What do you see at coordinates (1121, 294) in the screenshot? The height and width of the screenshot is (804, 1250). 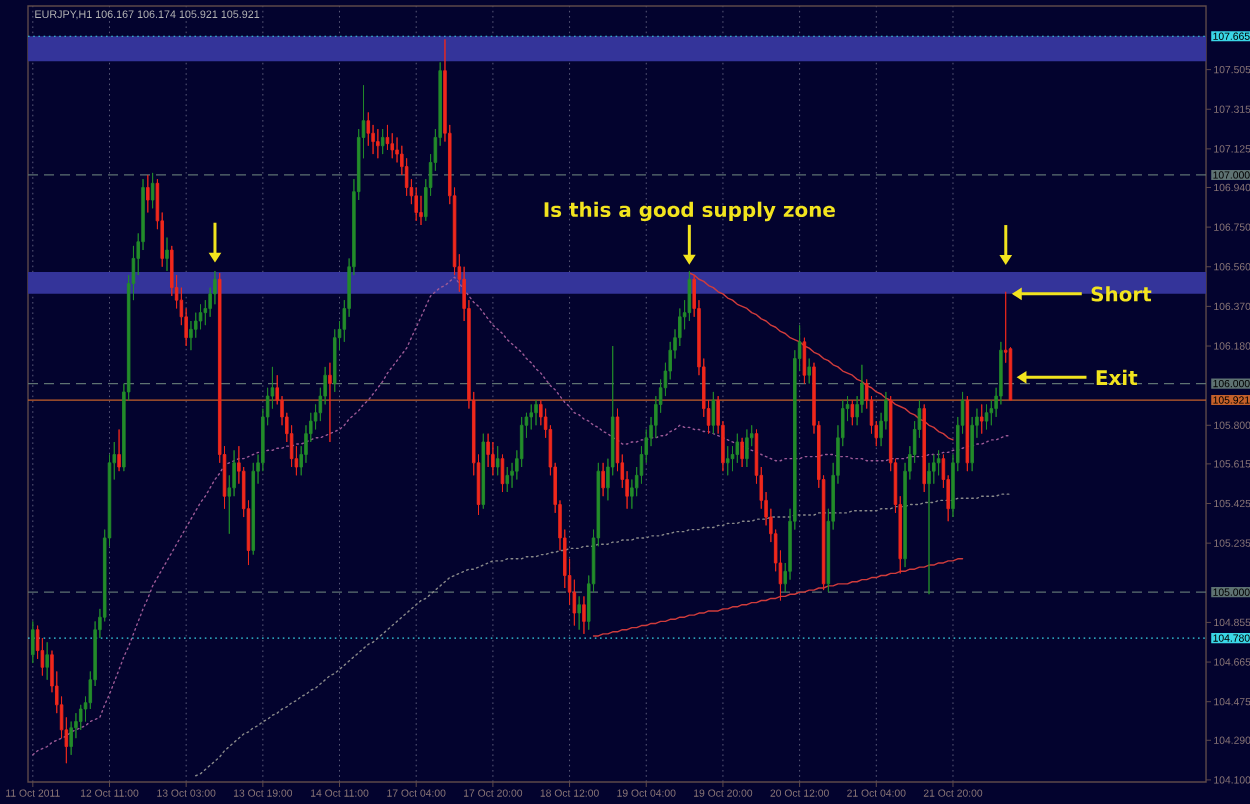 I see `annotation: Short` at bounding box center [1121, 294].